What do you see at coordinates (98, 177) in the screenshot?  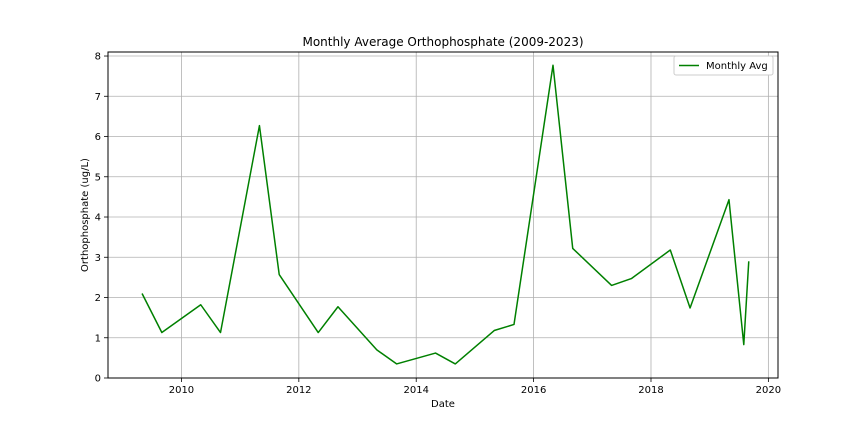 I see `y-tick-label: 5` at bounding box center [98, 177].